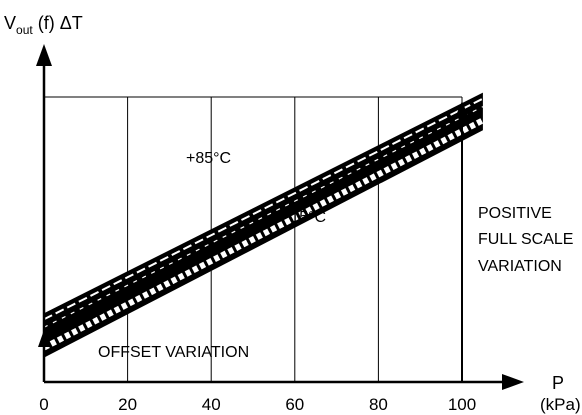 The height and width of the screenshot is (415, 582). I want to click on x-tick-label-20: 20, so click(127, 404).